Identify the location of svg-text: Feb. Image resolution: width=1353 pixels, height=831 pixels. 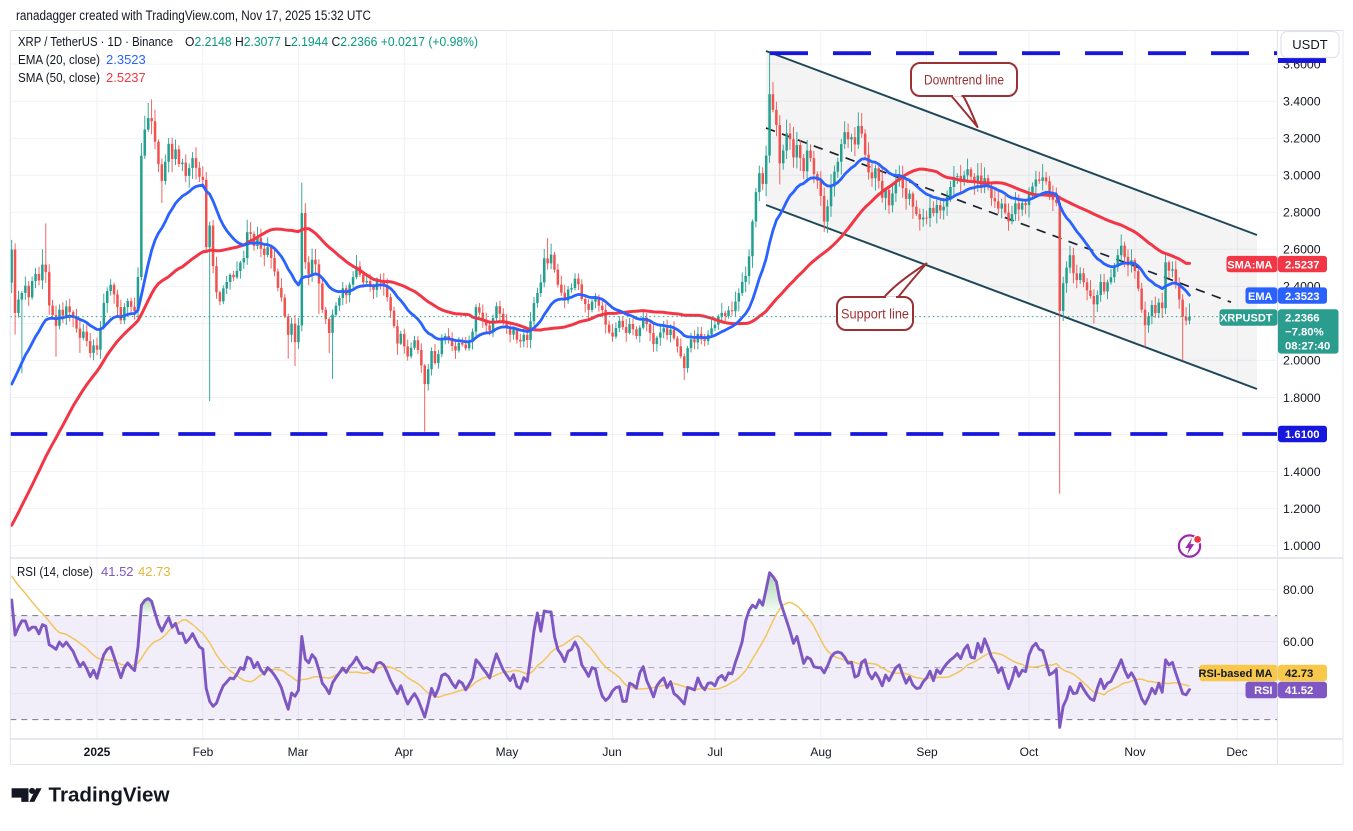
(203, 752).